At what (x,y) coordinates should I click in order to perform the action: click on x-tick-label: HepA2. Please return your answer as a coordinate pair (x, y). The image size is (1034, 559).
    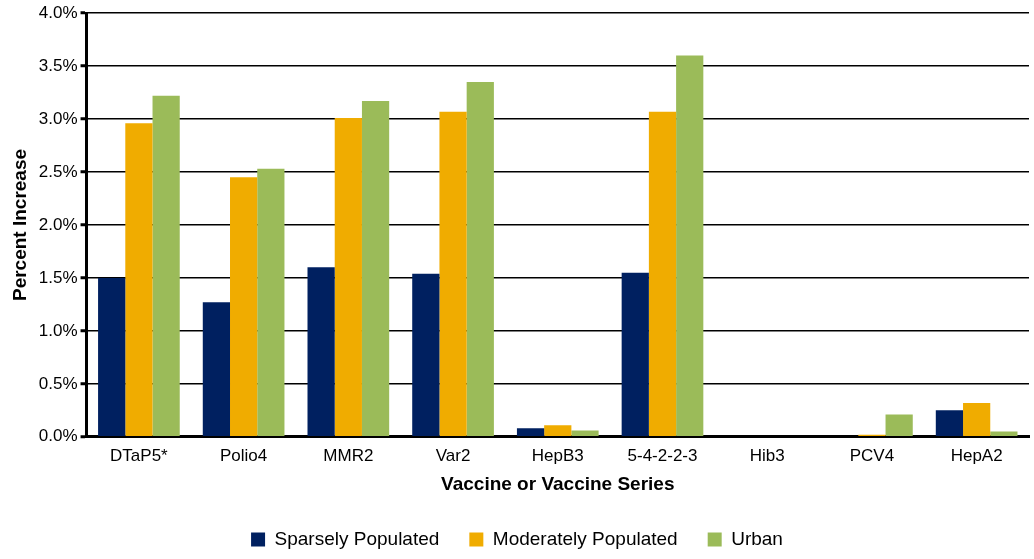
    Looking at the image, I should click on (976, 455).